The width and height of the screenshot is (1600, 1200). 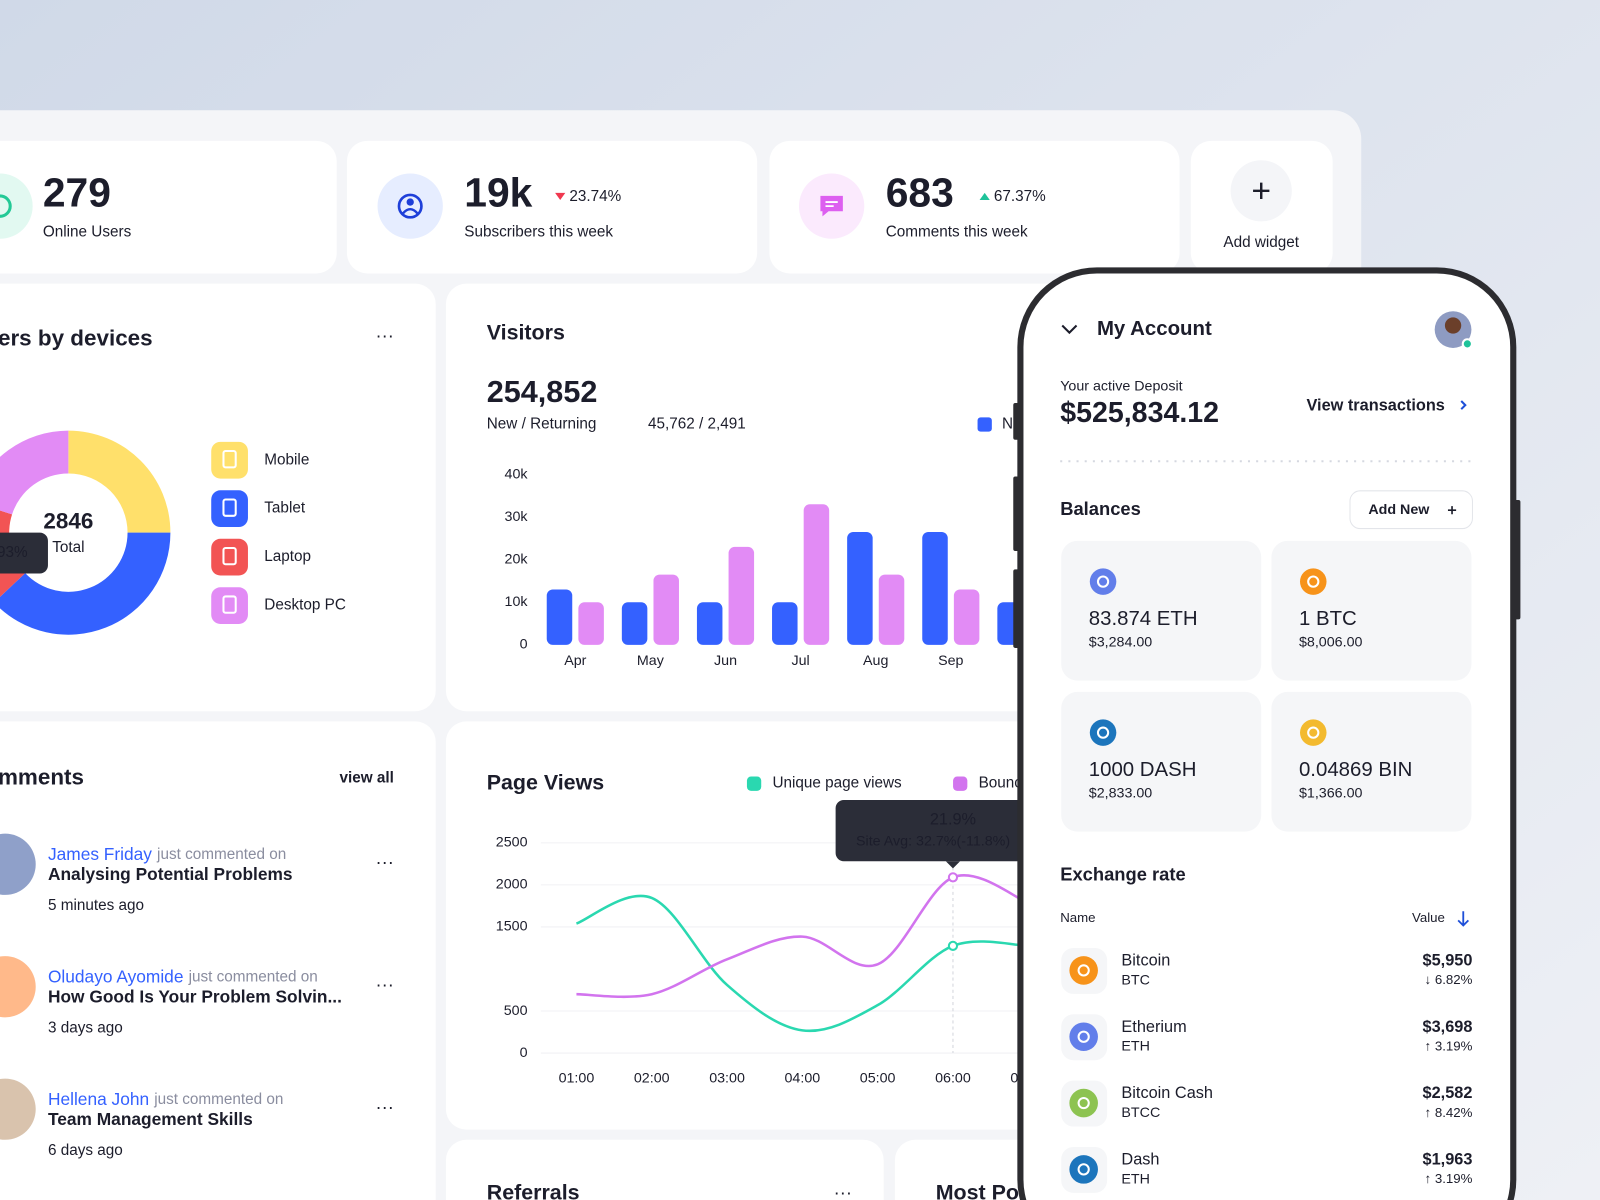 What do you see at coordinates (560, 196) in the screenshot?
I see `down-arrow` at bounding box center [560, 196].